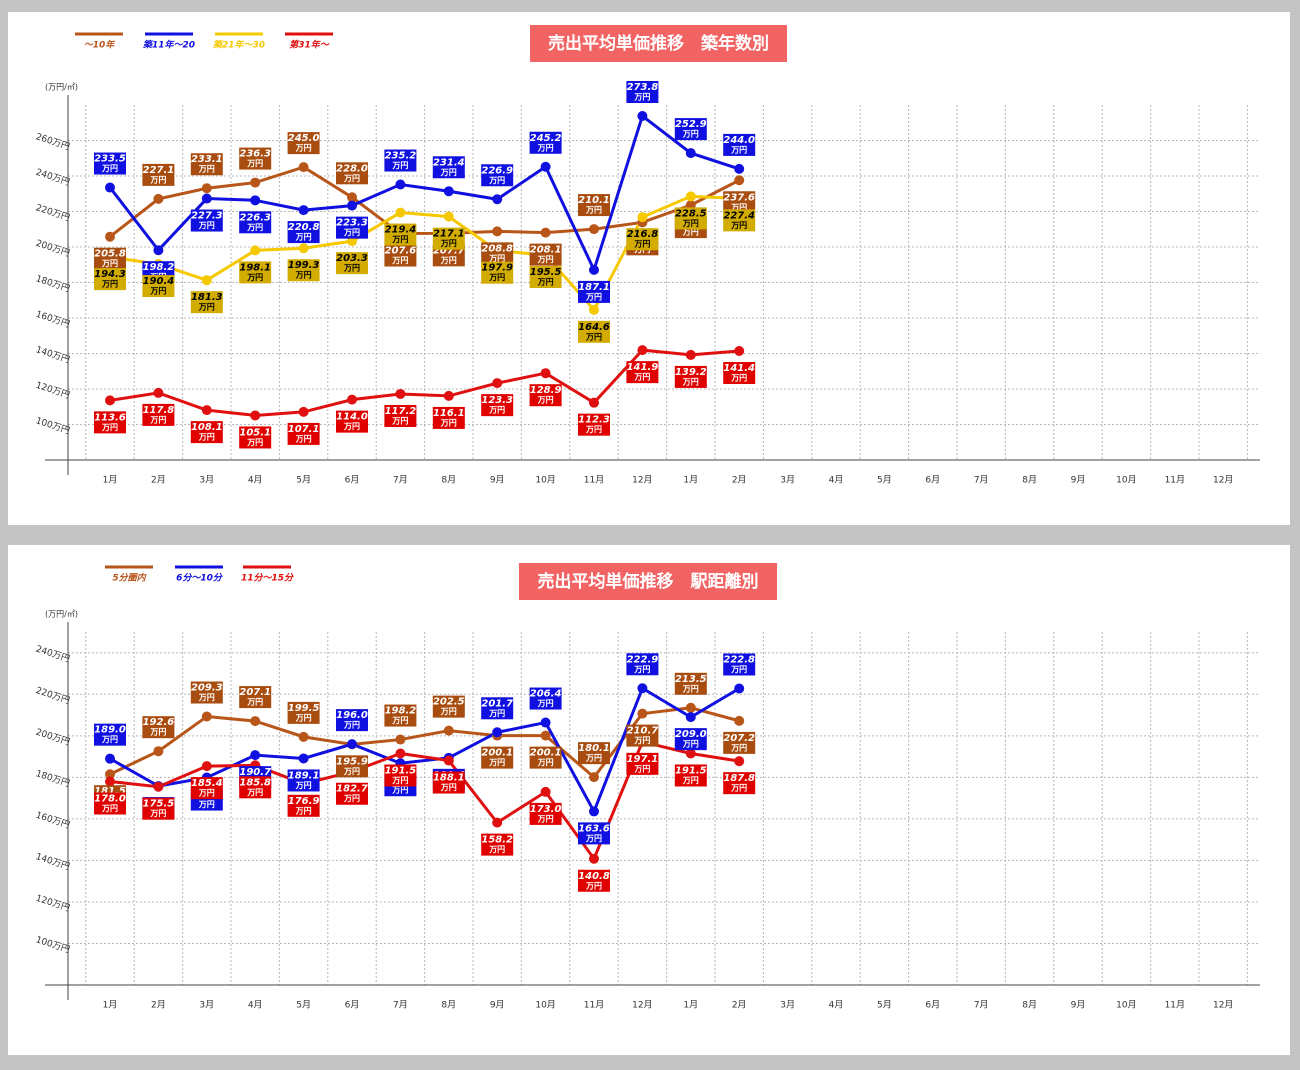 This screenshot has width=1300, height=1070. I want to click on data-label: 228.5, so click(691, 213).